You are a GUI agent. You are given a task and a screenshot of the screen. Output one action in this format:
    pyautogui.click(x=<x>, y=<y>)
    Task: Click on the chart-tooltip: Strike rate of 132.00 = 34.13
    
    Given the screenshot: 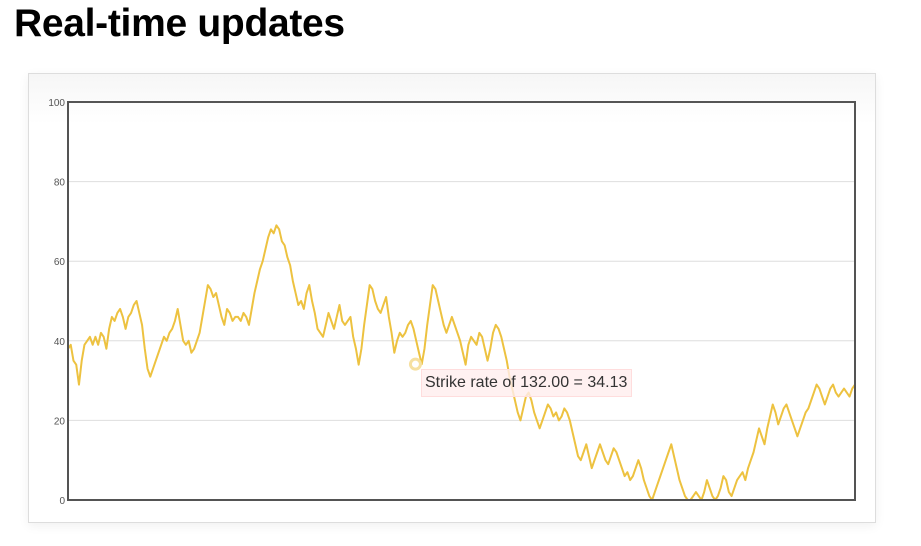 What is the action you would take?
    pyautogui.click(x=527, y=383)
    